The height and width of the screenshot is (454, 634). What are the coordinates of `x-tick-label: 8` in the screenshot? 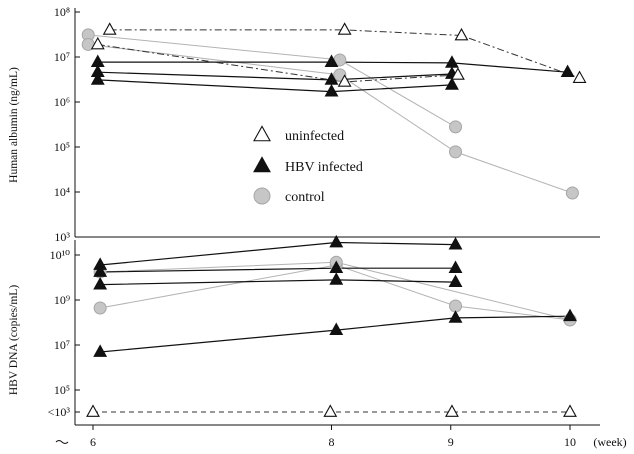 It's located at (332, 442).